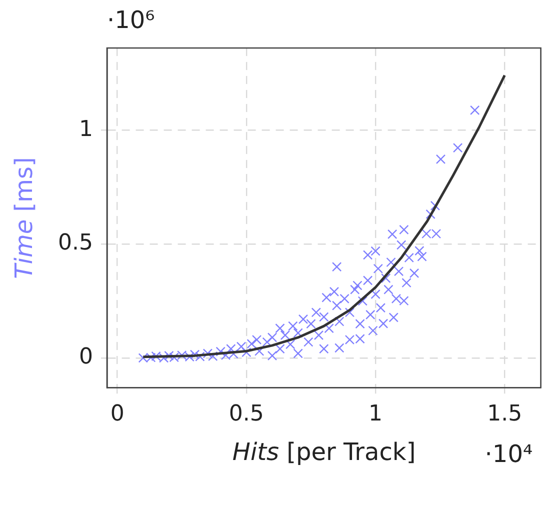 The width and height of the screenshot is (548, 506). Describe the element at coordinates (85, 129) in the screenshot. I see `y-tick-label: 1` at that location.